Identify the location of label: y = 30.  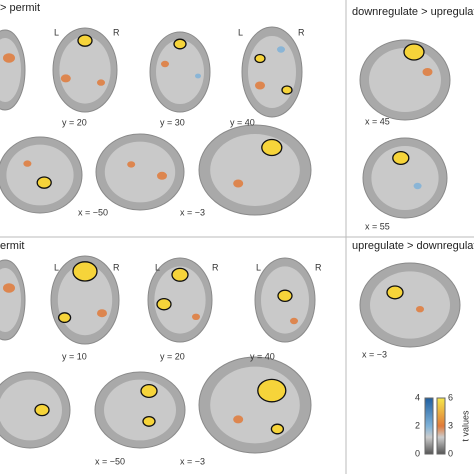
(172, 122).